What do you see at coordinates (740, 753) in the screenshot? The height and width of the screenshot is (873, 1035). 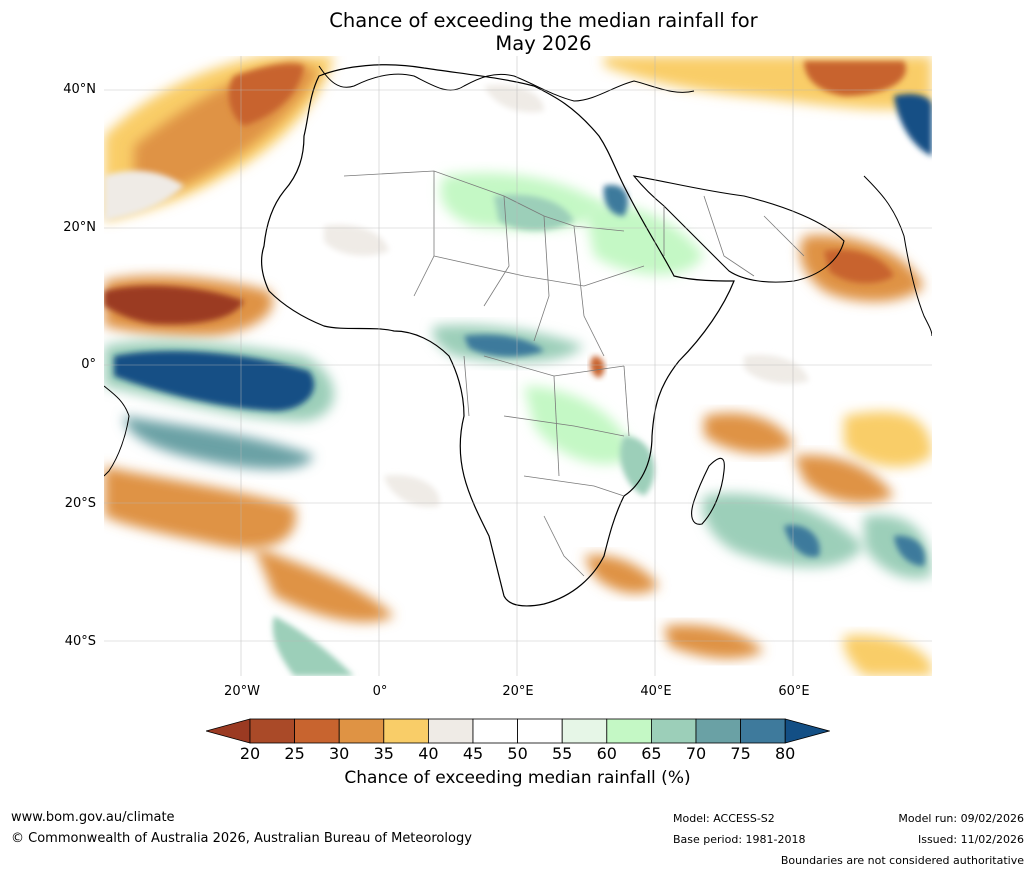 I see `colorbar-tick-label: 75` at bounding box center [740, 753].